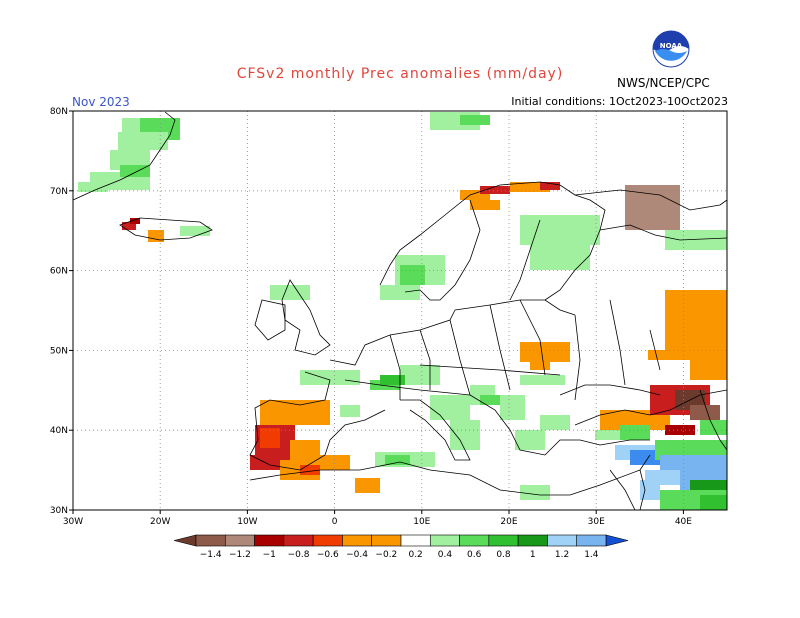 The height and width of the screenshot is (618, 800). I want to click on legend-label: −0.4, so click(357, 555).